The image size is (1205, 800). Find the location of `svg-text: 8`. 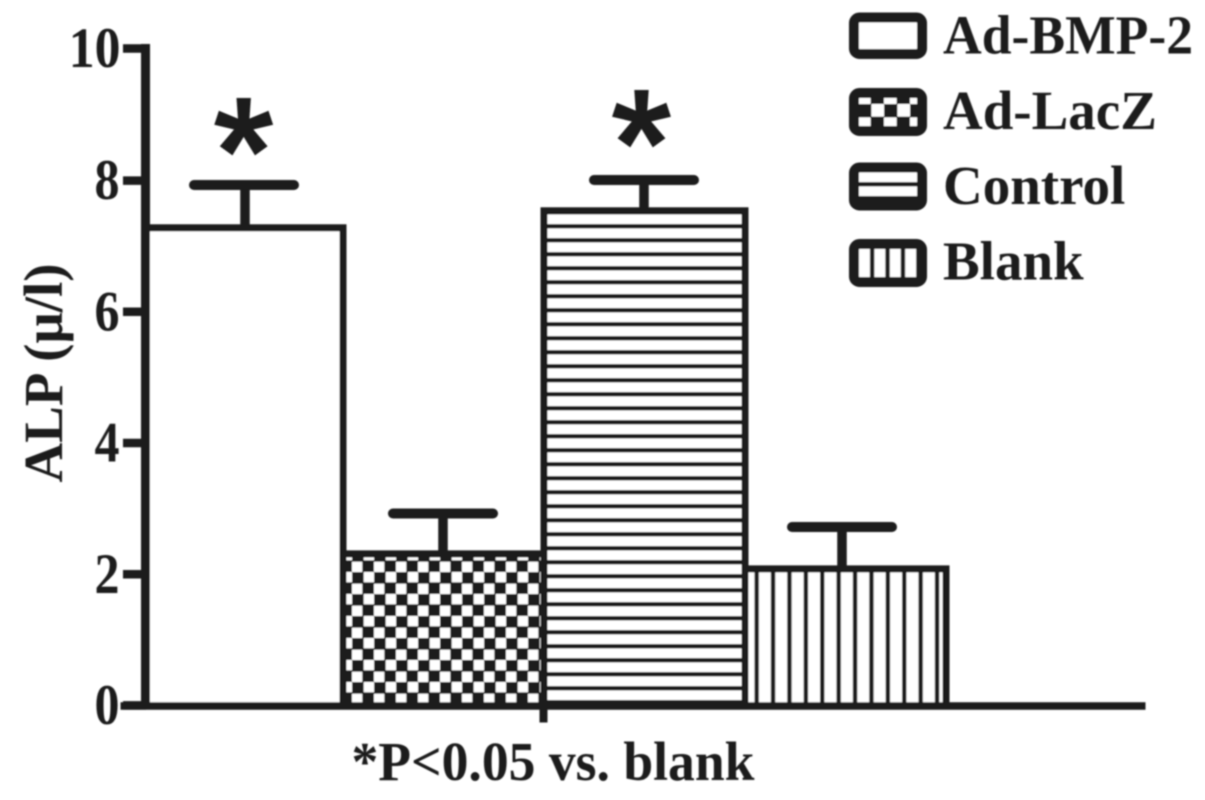

svg-text: 8 is located at coordinates (106, 180).